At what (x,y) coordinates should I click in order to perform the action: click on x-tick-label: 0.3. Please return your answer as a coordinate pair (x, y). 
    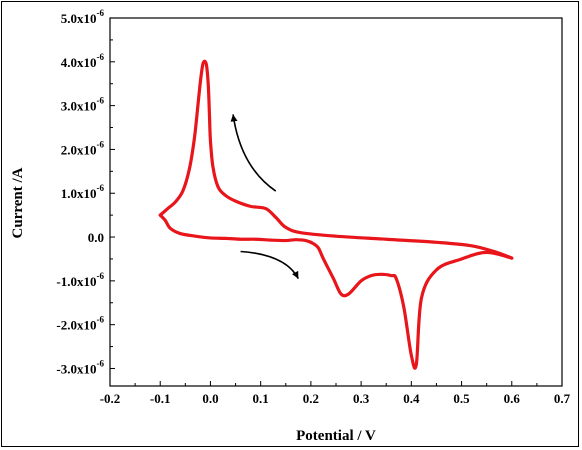
    Looking at the image, I should click on (361, 398).